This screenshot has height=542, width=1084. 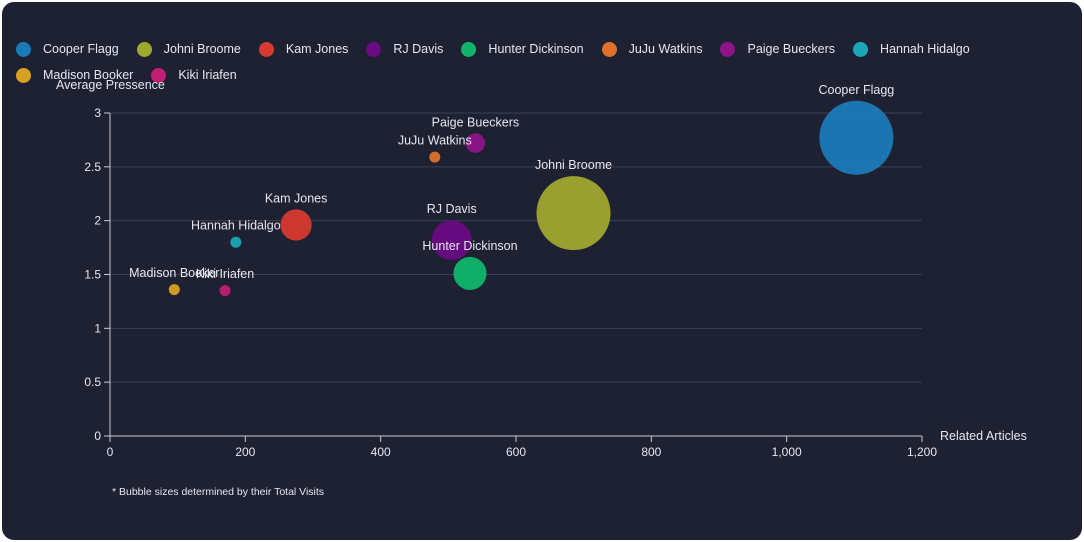 I want to click on y-tick-label: 0, so click(x=97, y=436).